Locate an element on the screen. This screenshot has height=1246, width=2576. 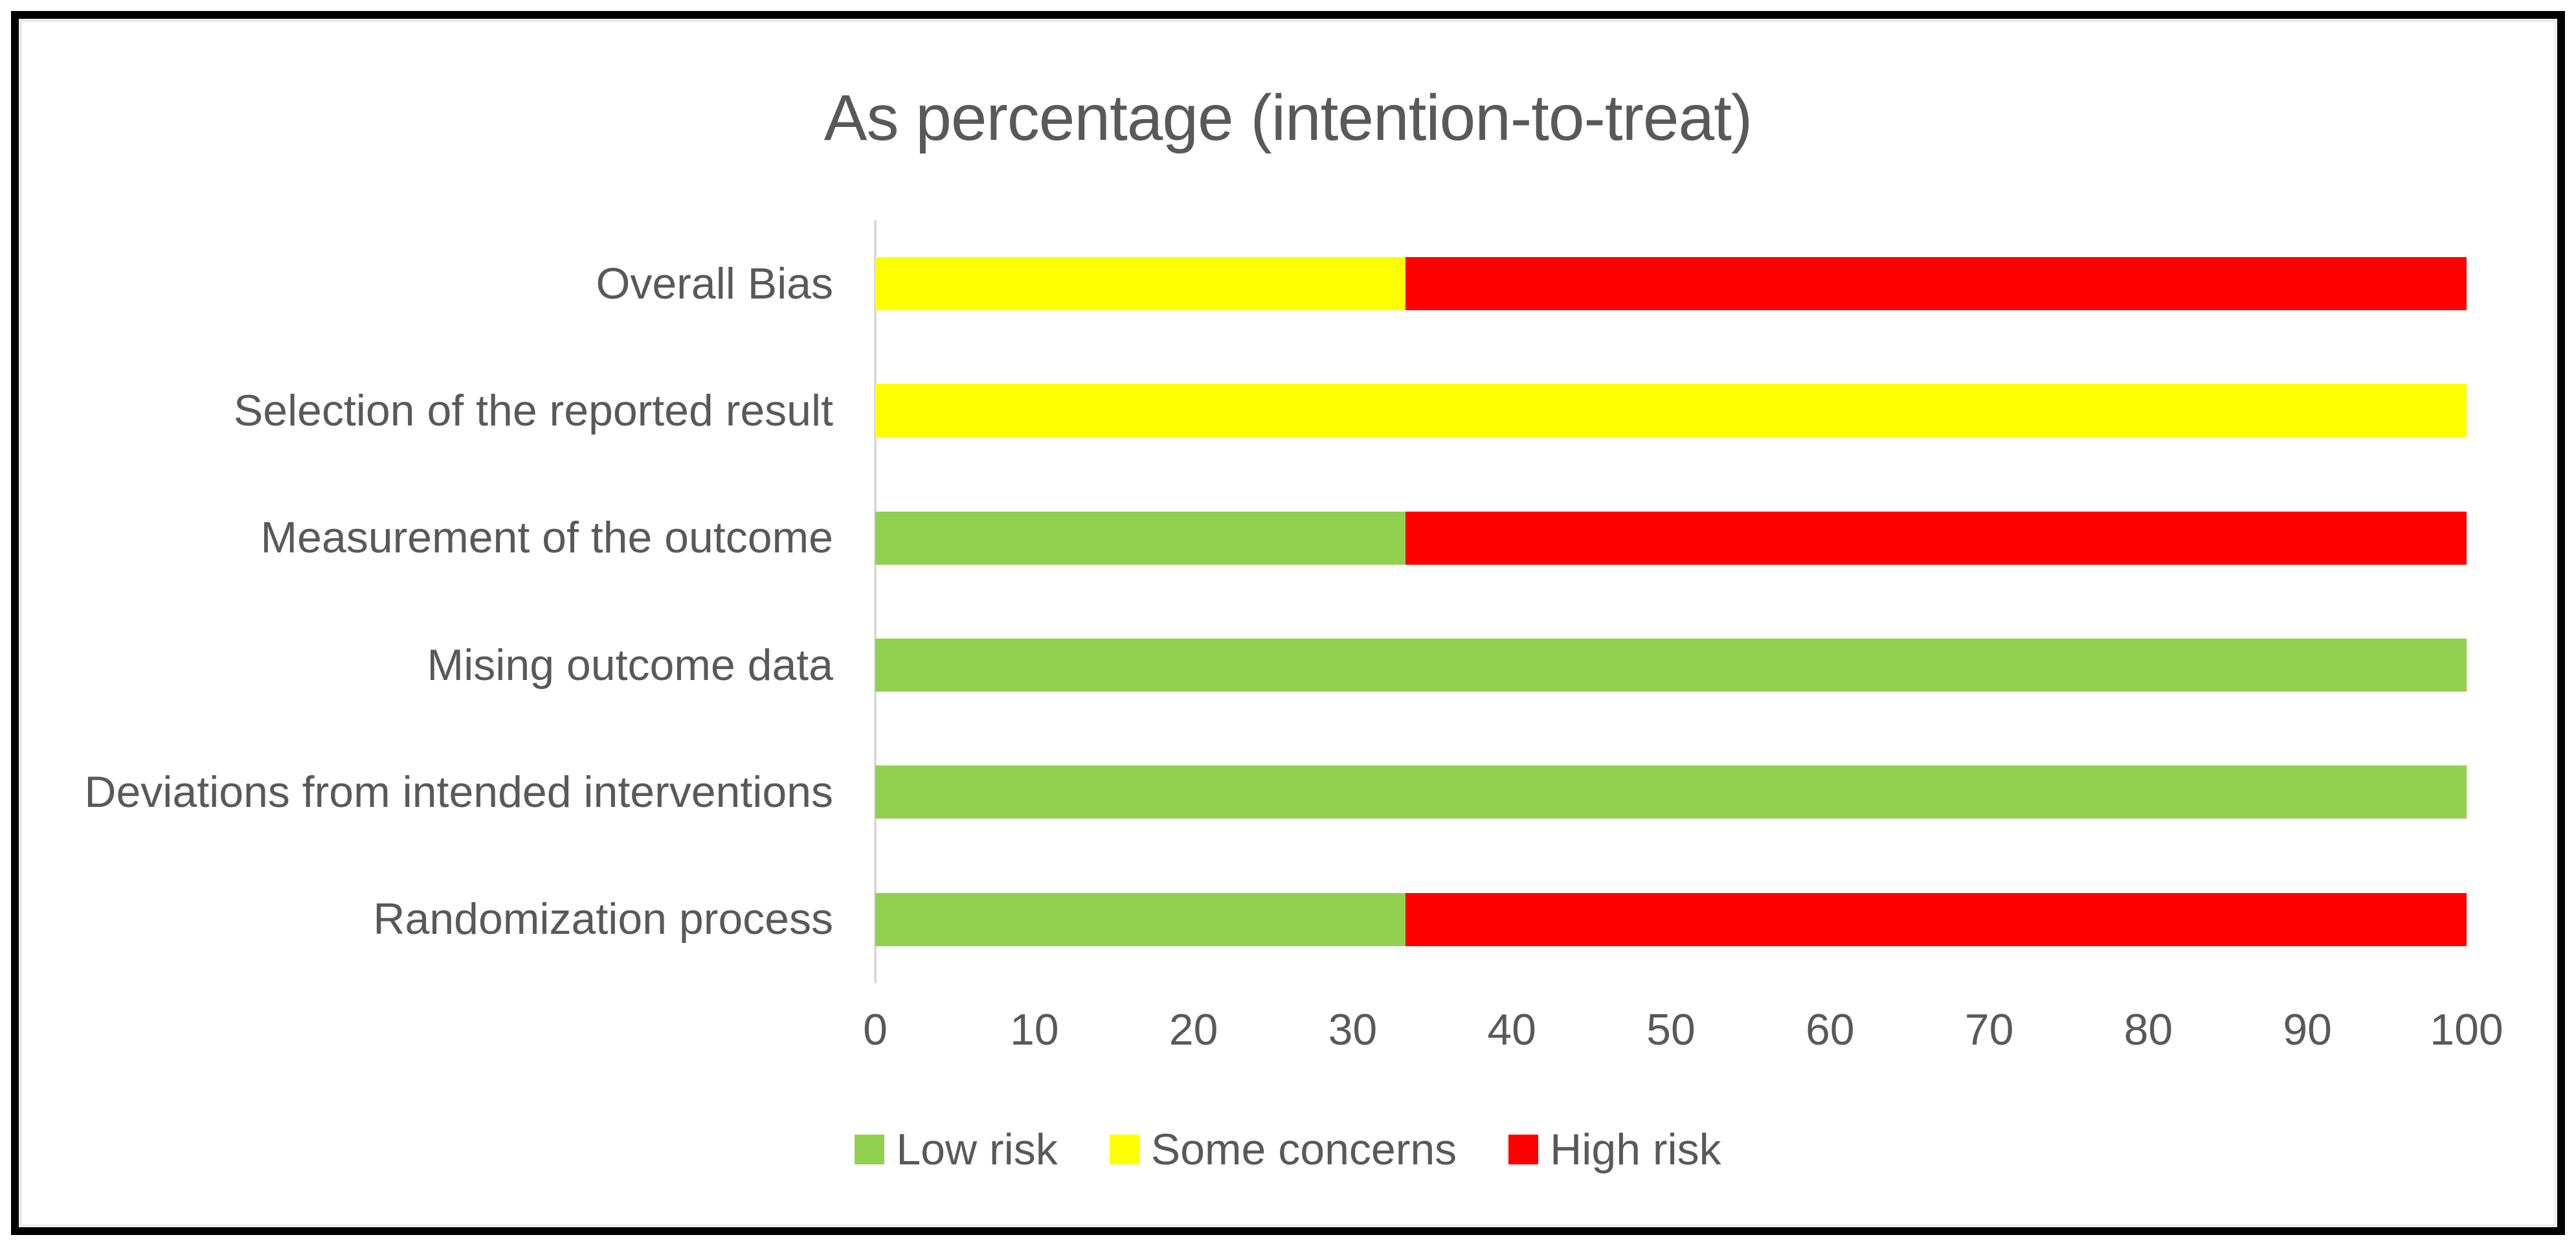
chart-row: Mising outcome data is located at coordinates (1234, 665).